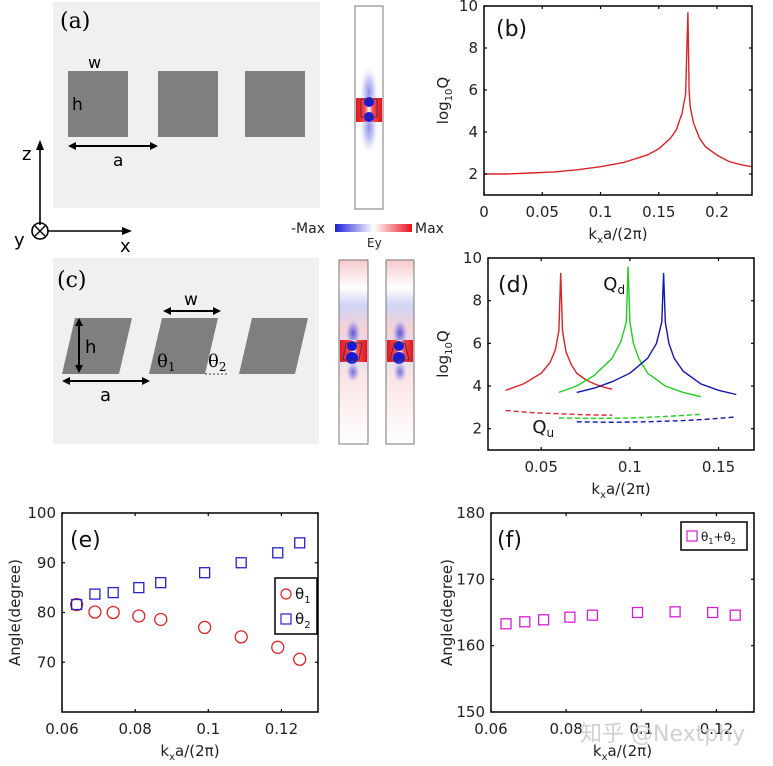  I want to click on z-axis-label: z, so click(26, 154).